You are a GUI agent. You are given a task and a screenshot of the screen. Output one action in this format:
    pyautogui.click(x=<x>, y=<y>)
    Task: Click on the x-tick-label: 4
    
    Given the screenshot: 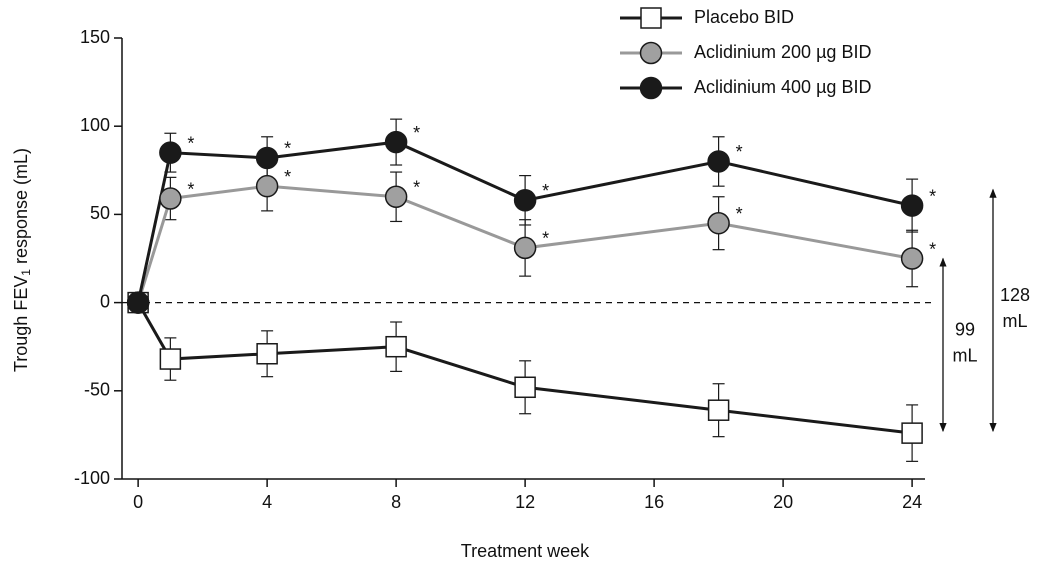 What is the action you would take?
    pyautogui.click(x=267, y=502)
    